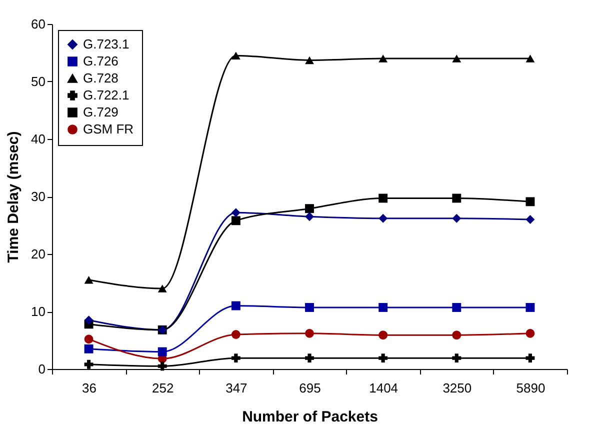 The height and width of the screenshot is (439, 611). I want to click on legend-label: G.728, so click(100, 78).